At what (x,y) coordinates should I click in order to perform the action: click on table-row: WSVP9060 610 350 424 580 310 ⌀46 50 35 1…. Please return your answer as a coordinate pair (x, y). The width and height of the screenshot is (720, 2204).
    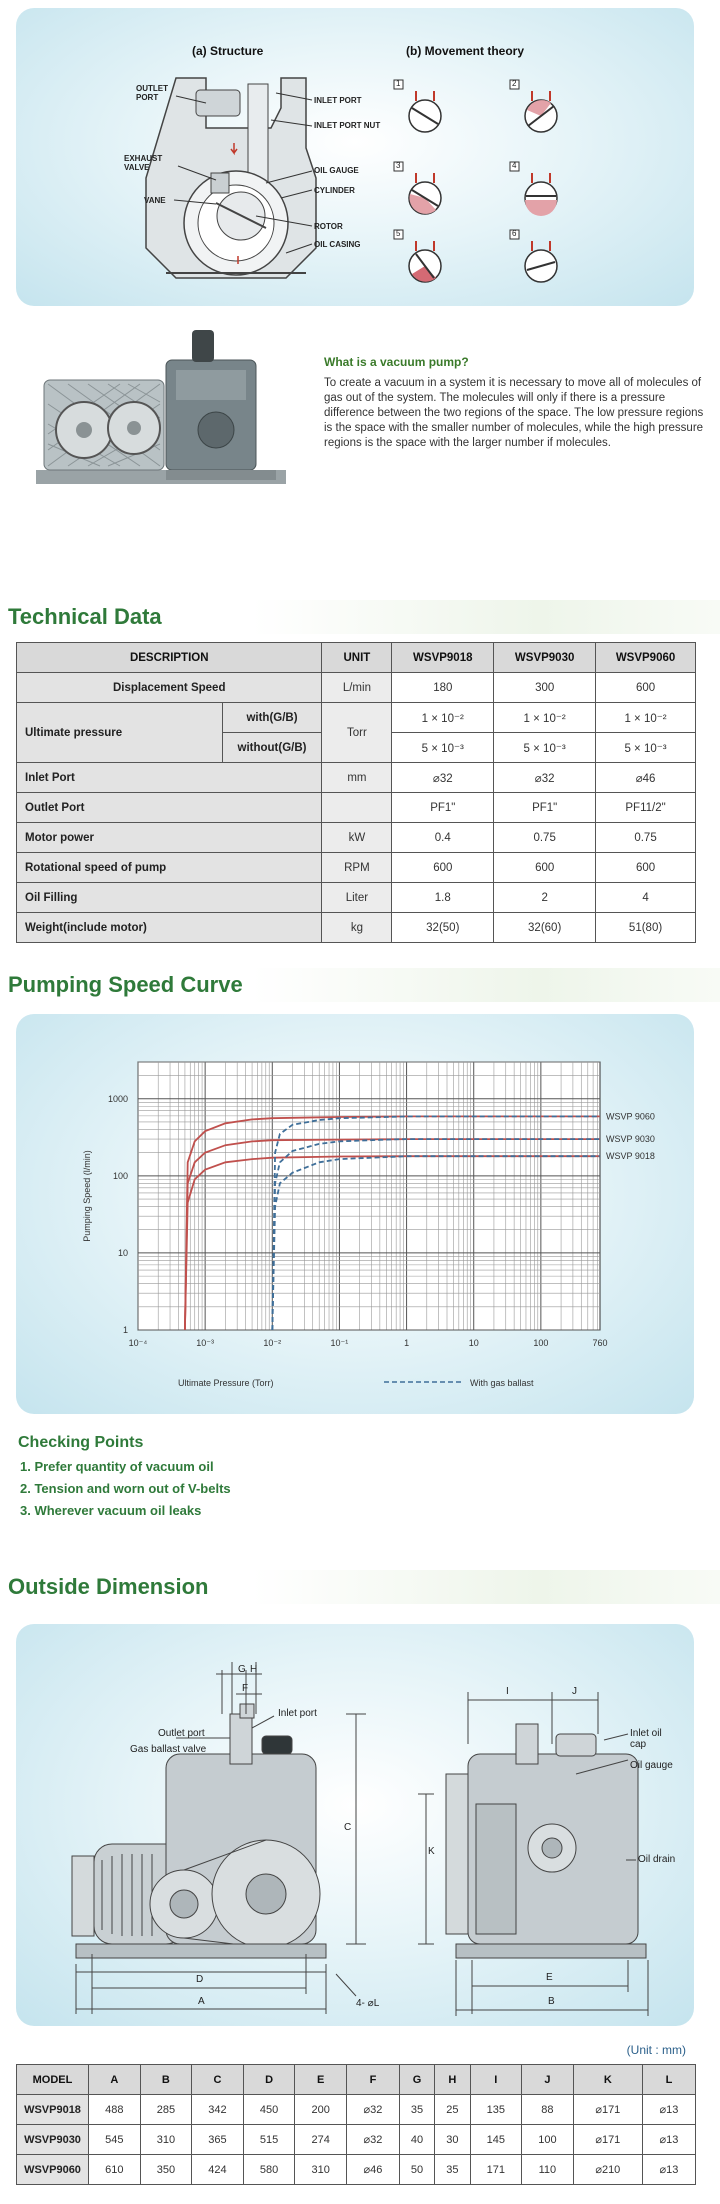
    Looking at the image, I should click on (356, 2169).